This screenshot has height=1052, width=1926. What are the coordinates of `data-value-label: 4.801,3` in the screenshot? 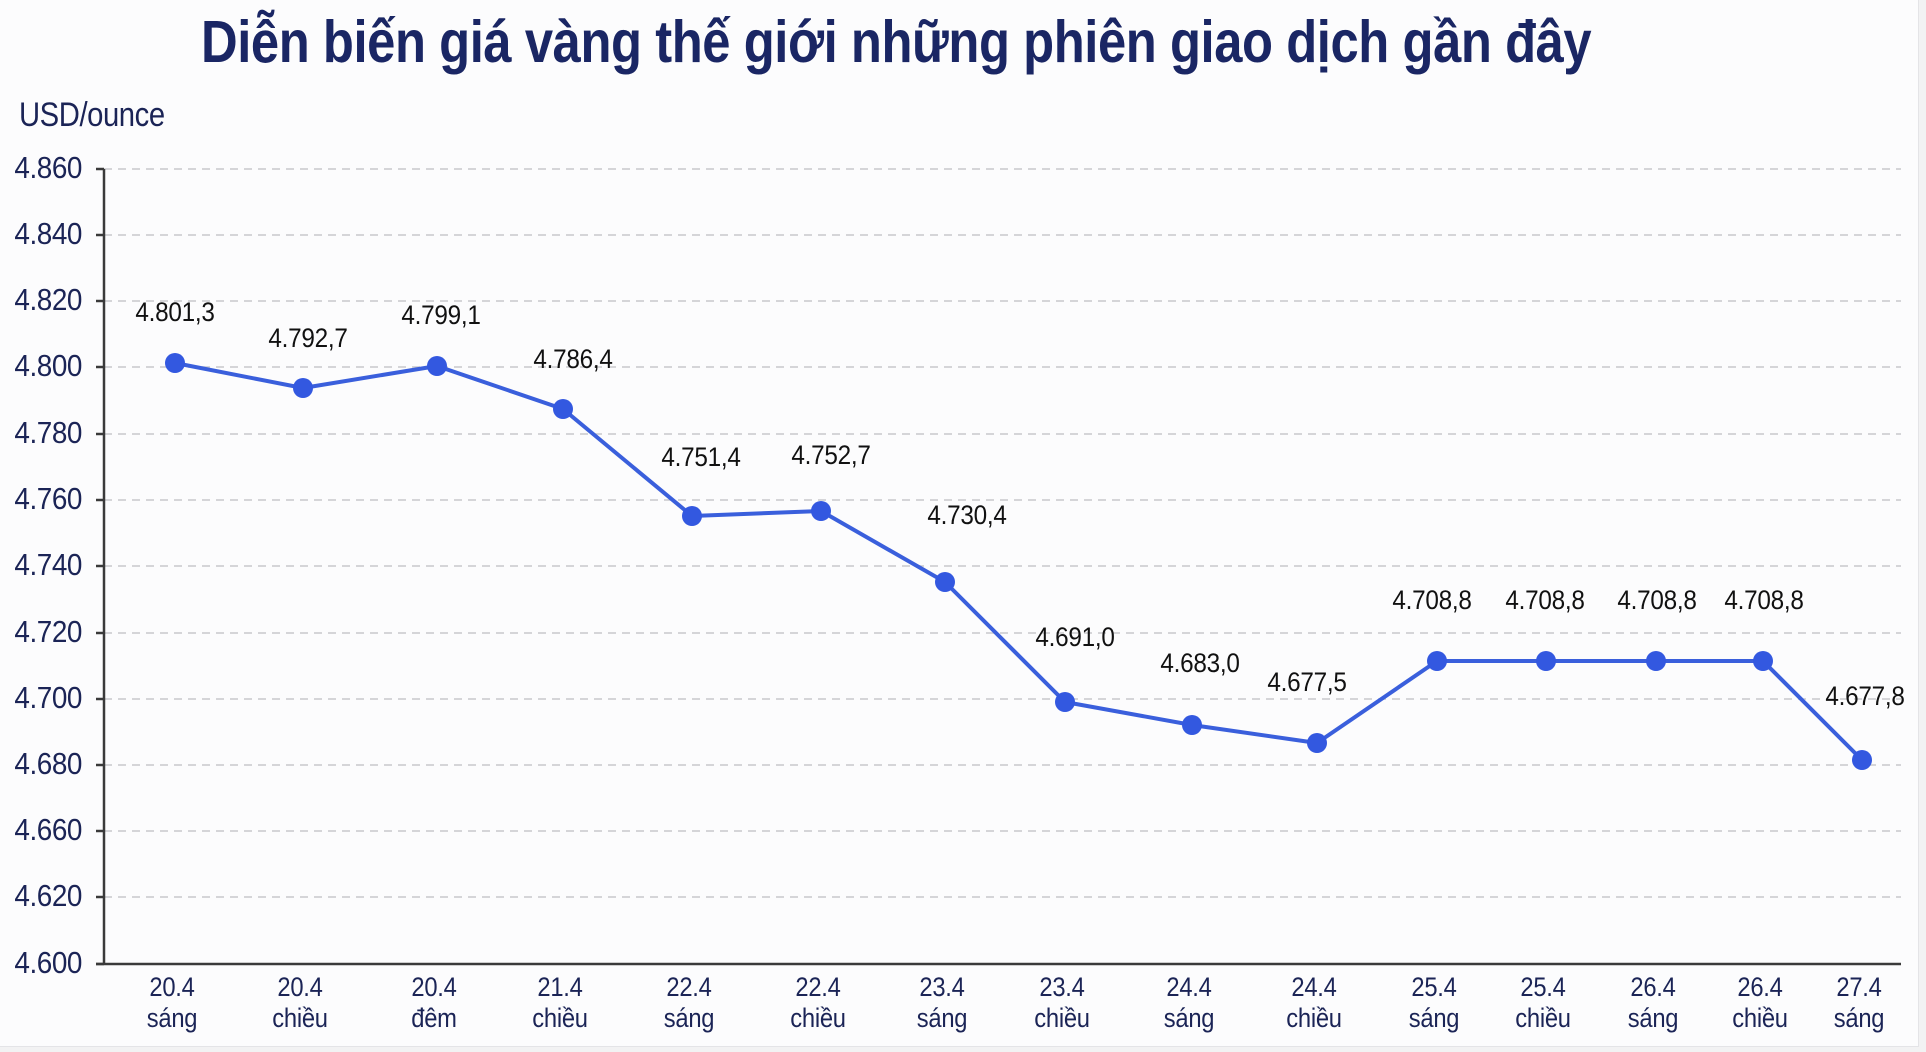 It's located at (175, 312).